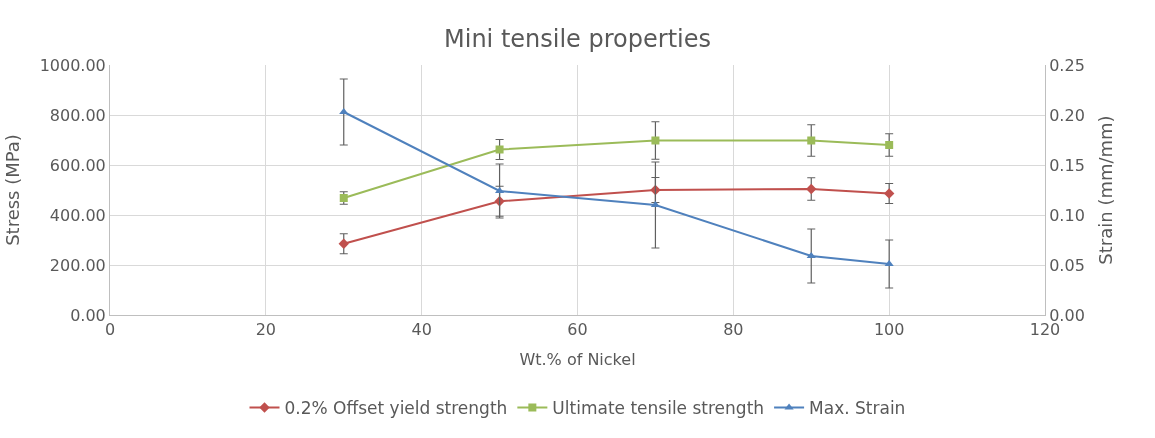 This screenshot has width=1155, height=438. Describe the element at coordinates (1067, 215) in the screenshot. I see `y2-tick-label: 0.10` at that location.